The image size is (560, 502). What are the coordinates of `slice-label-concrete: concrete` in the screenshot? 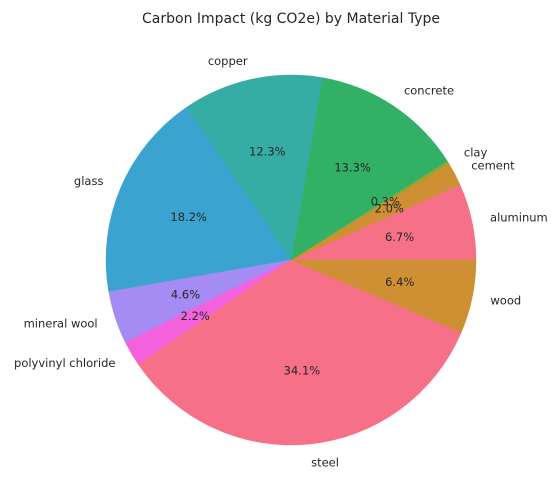 It's located at (429, 91).